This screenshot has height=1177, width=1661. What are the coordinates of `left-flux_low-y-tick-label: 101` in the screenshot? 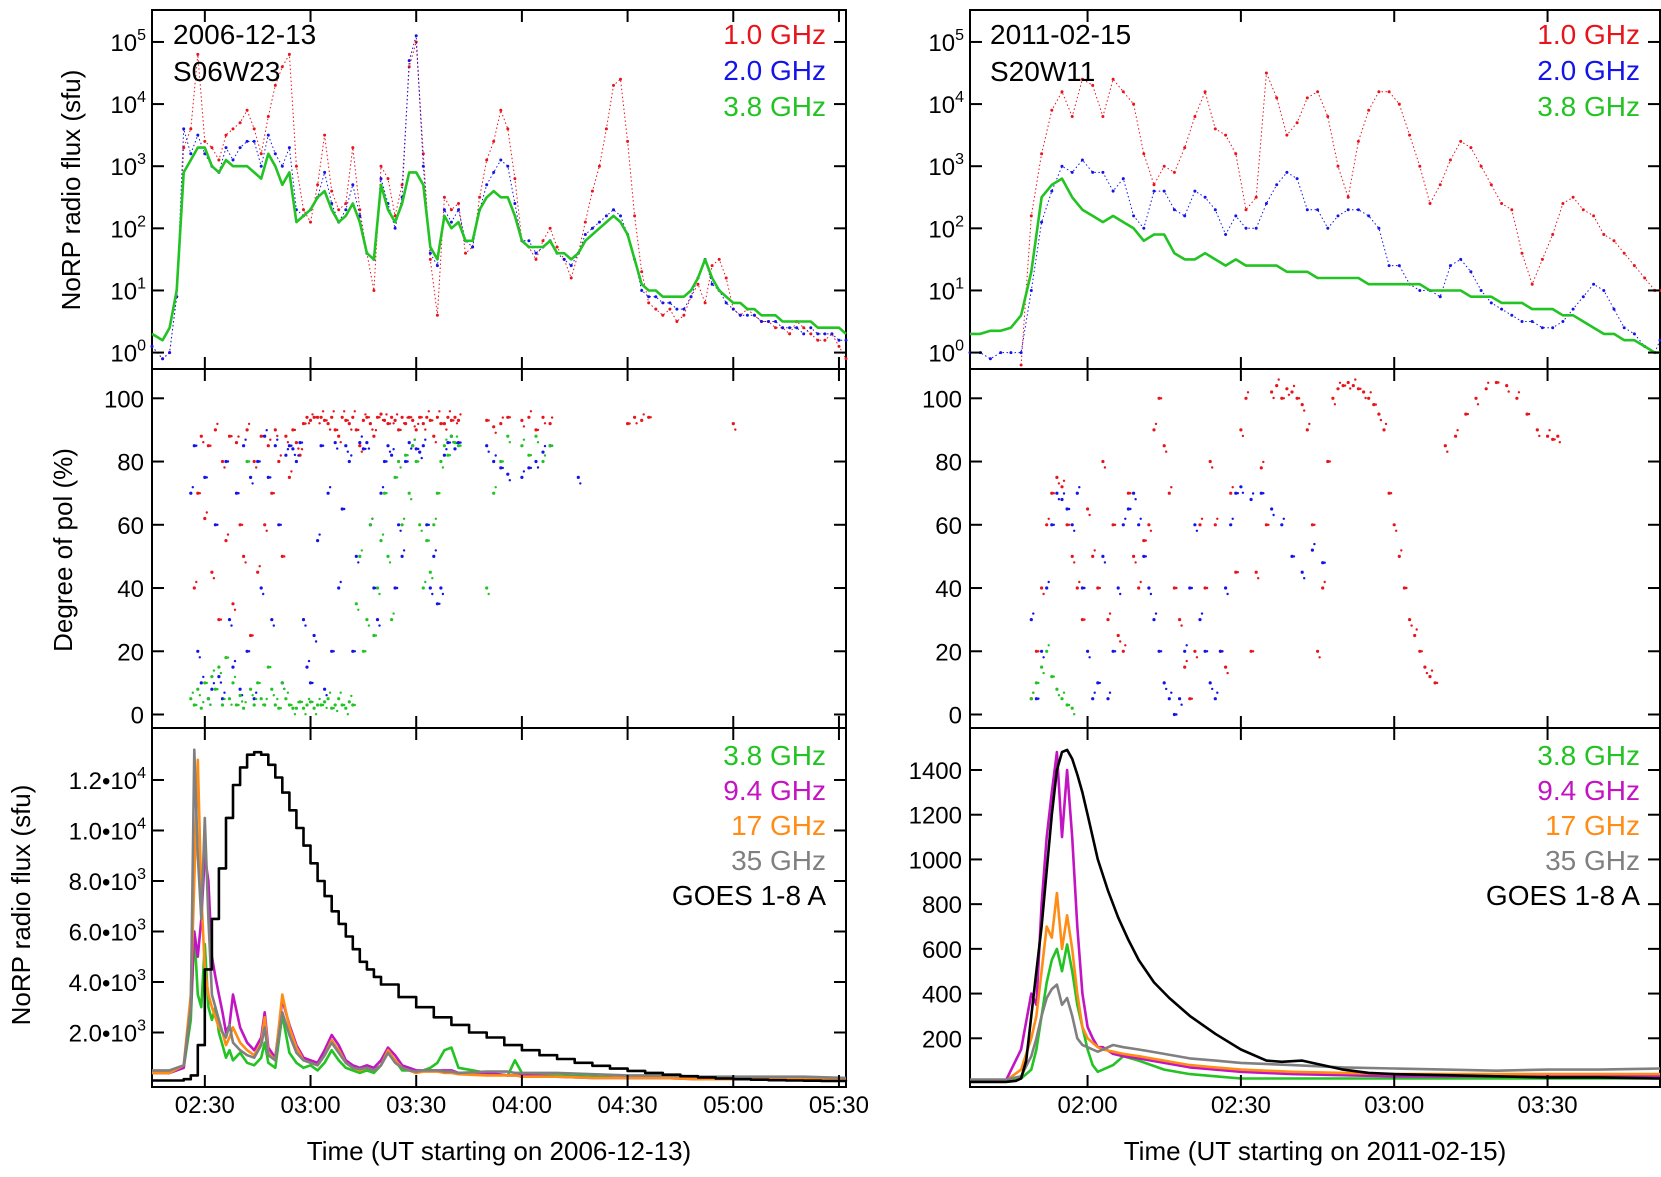 It's located at (128, 290).